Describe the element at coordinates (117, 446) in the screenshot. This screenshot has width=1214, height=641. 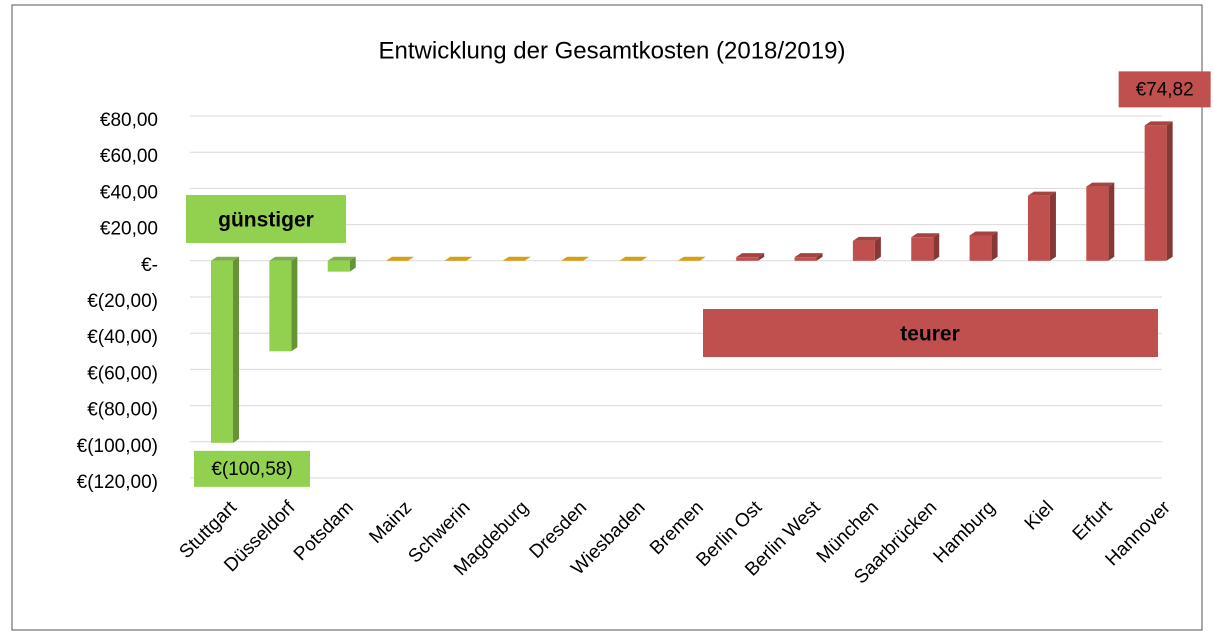
I see `y-tick-label: €(100,00)` at that location.